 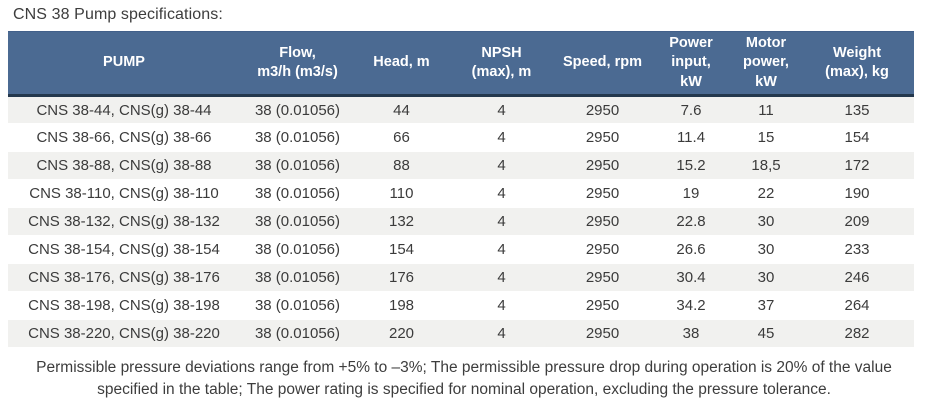 What do you see at coordinates (124, 277) in the screenshot?
I see `pump-model-cell: CNS 38-176, CNS(g) 38-176` at bounding box center [124, 277].